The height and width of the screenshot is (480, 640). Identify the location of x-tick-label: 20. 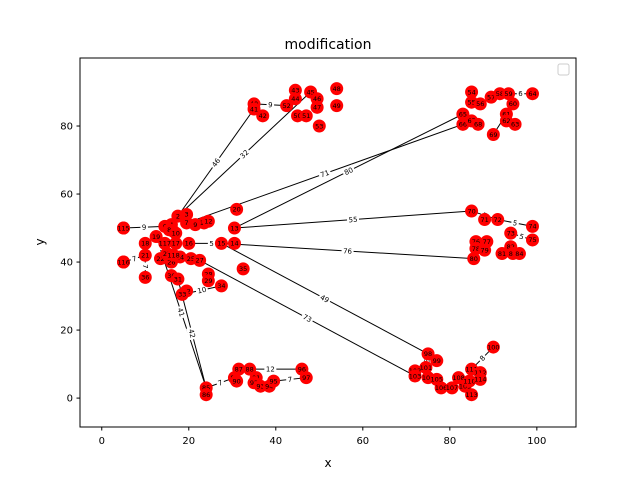
(188, 441).